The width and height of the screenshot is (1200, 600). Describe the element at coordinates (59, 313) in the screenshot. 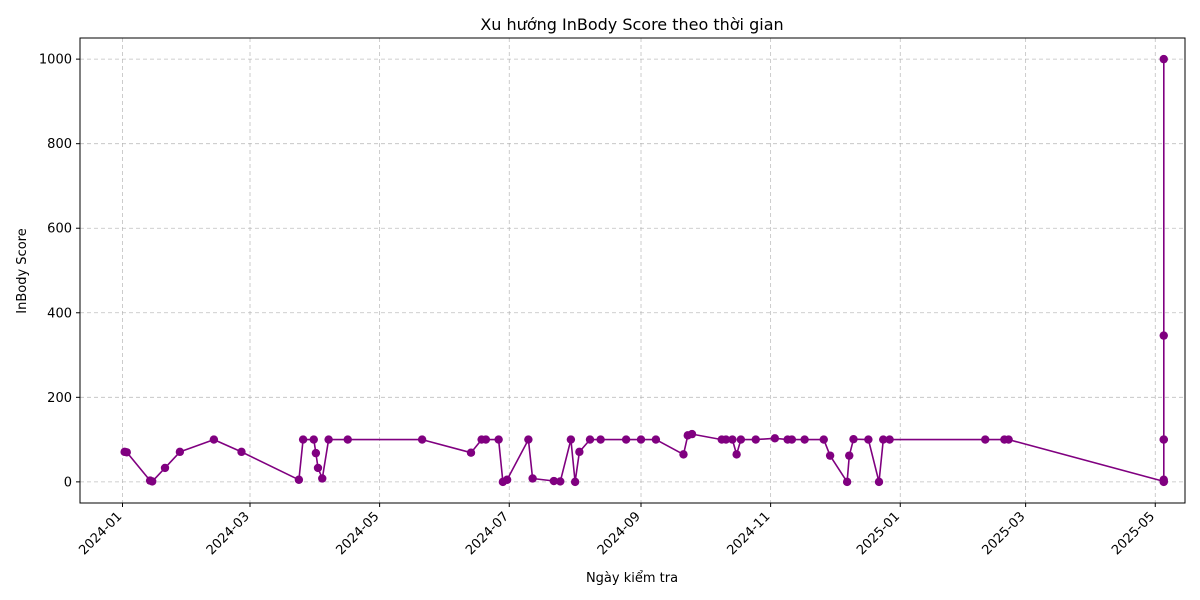

I see `y-tick-label: 400` at that location.